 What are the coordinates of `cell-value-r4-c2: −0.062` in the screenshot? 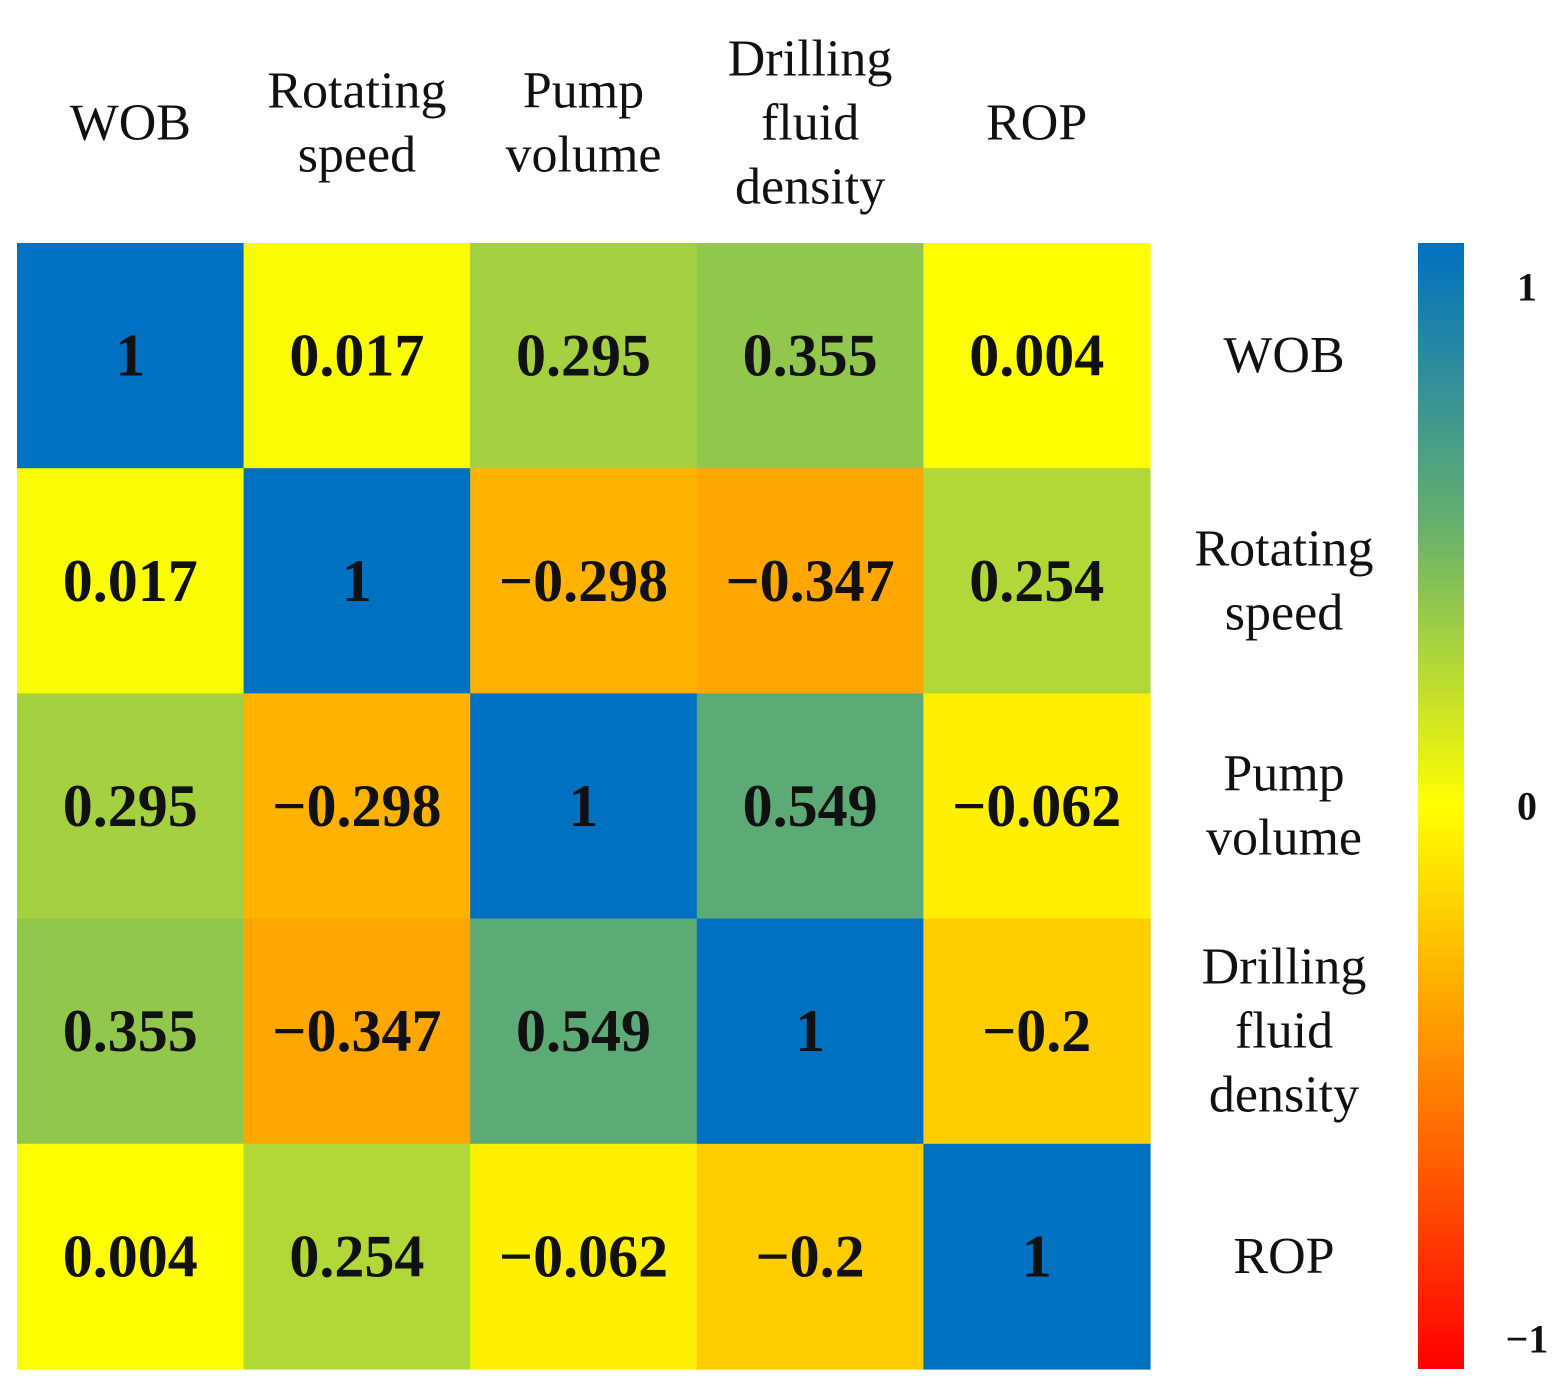 It's located at (583, 1256).